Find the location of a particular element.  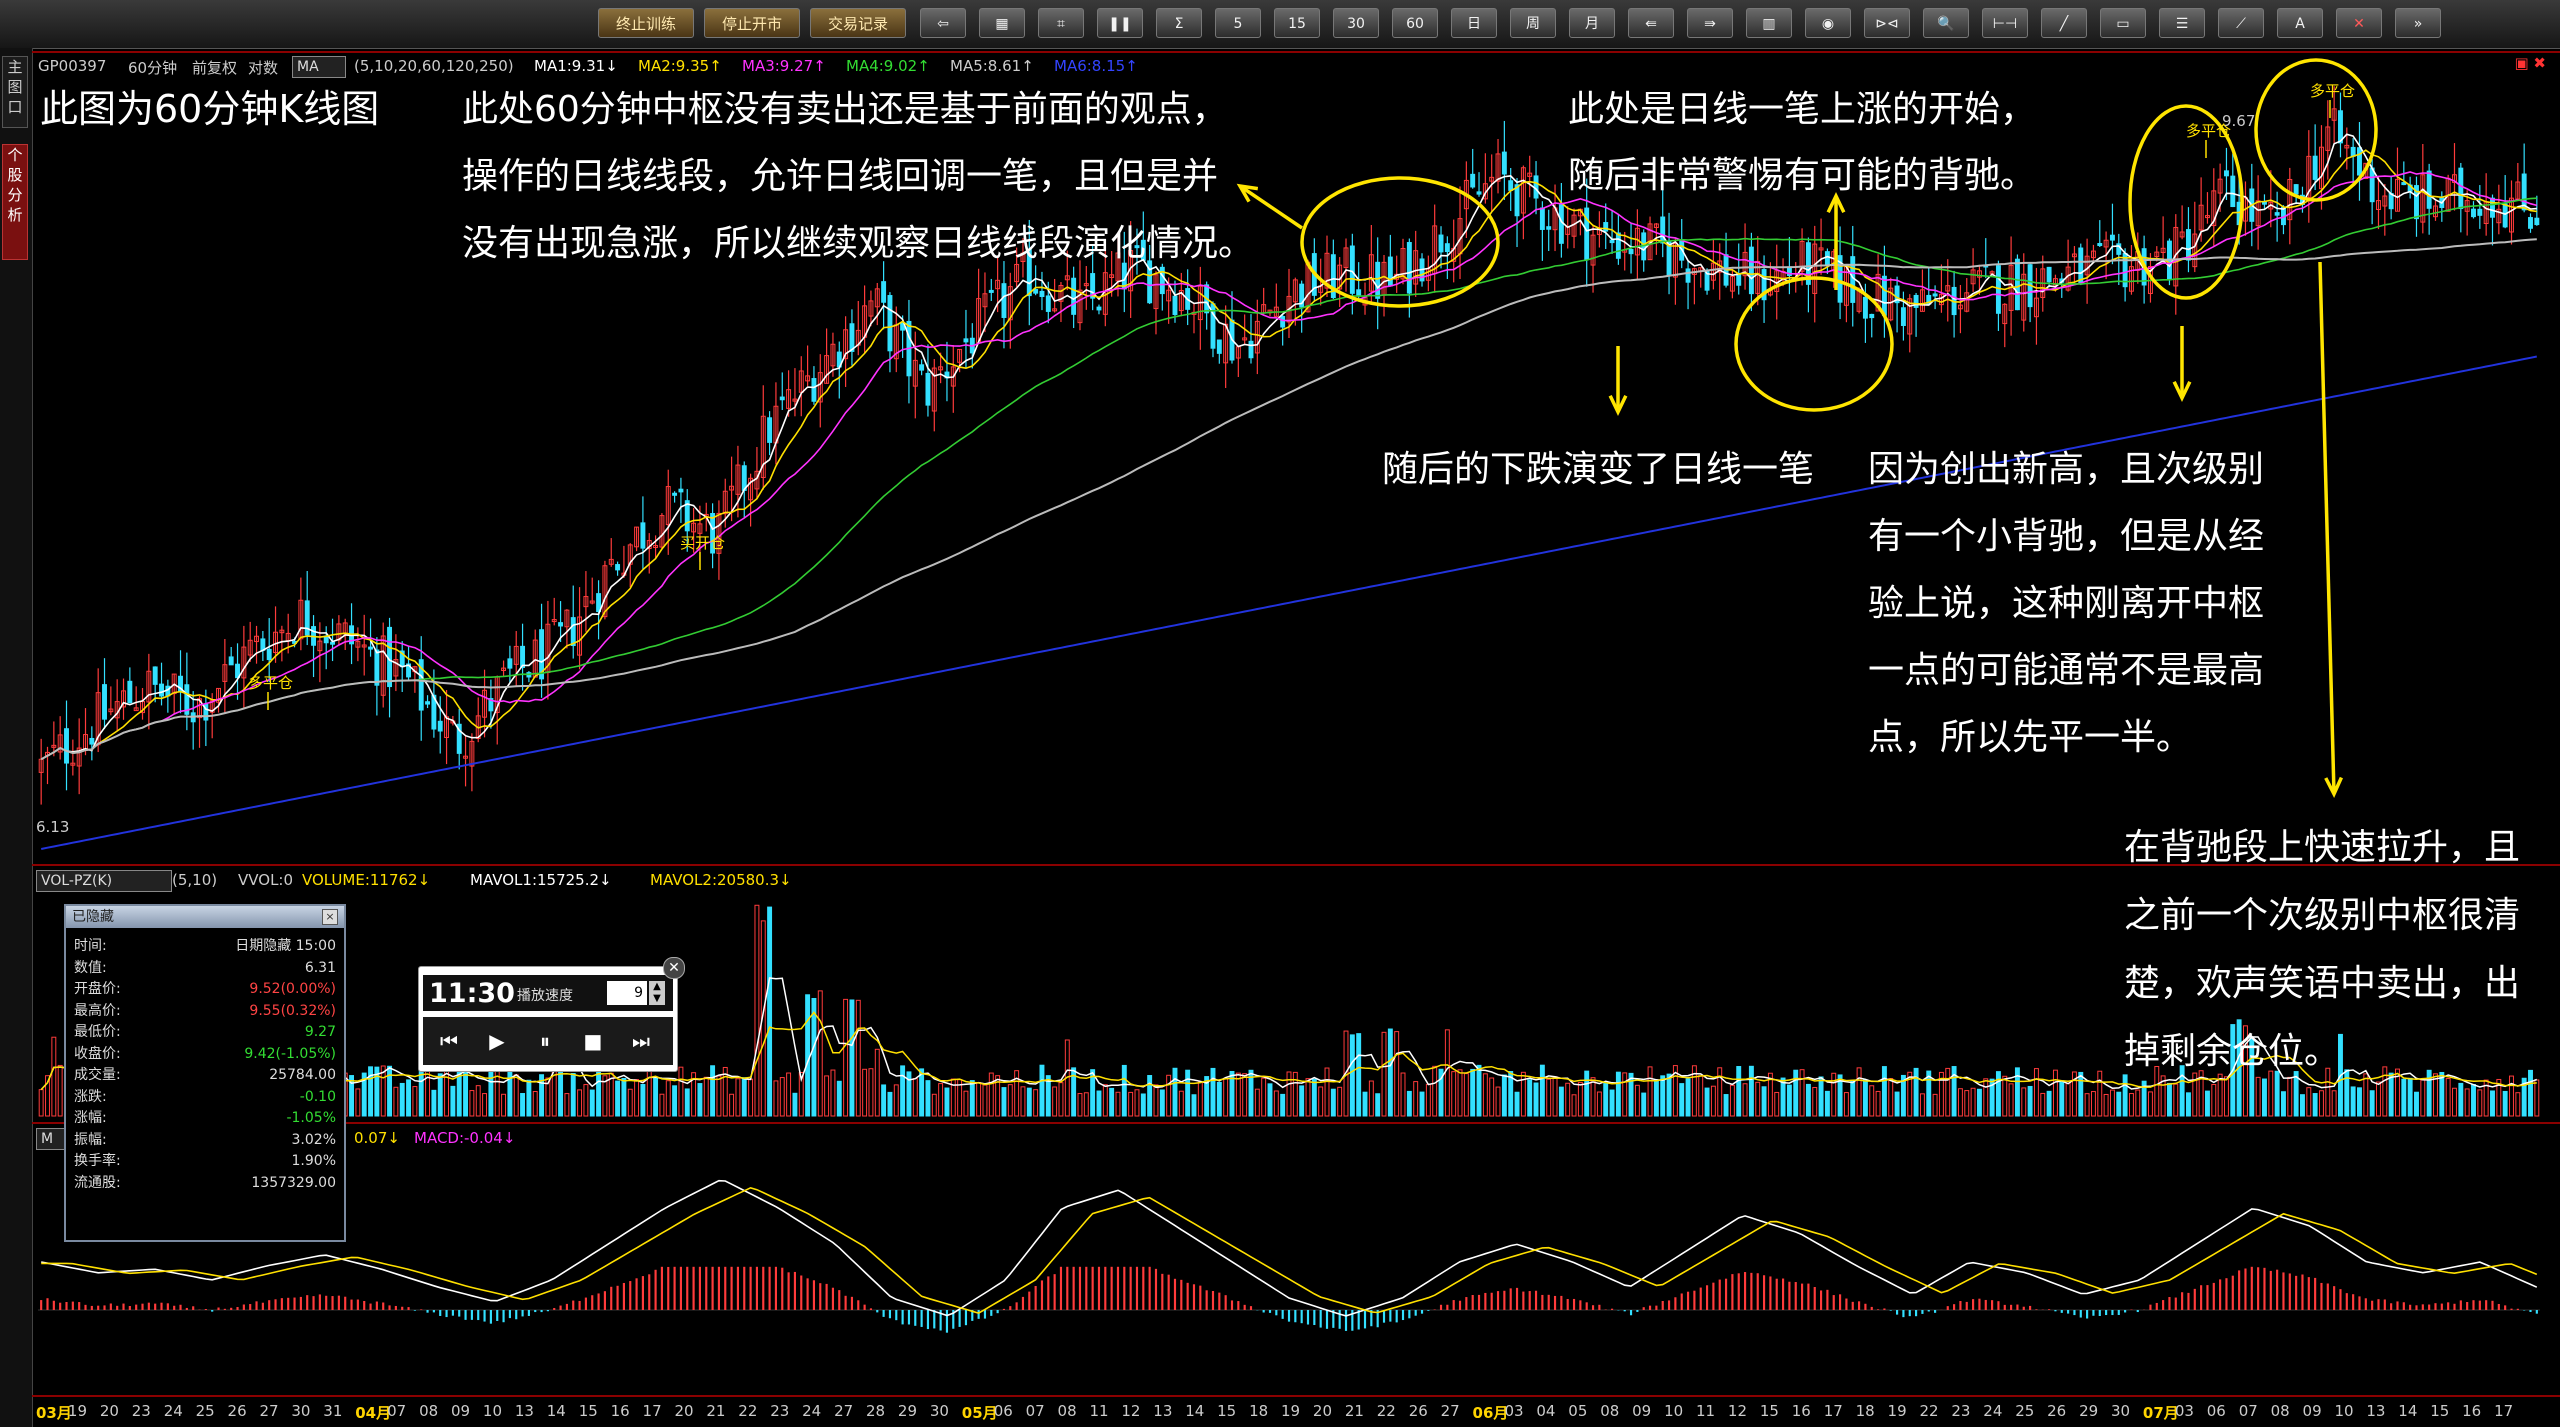

sidebar-tab-main: 主图口 is located at coordinates (15, 92).